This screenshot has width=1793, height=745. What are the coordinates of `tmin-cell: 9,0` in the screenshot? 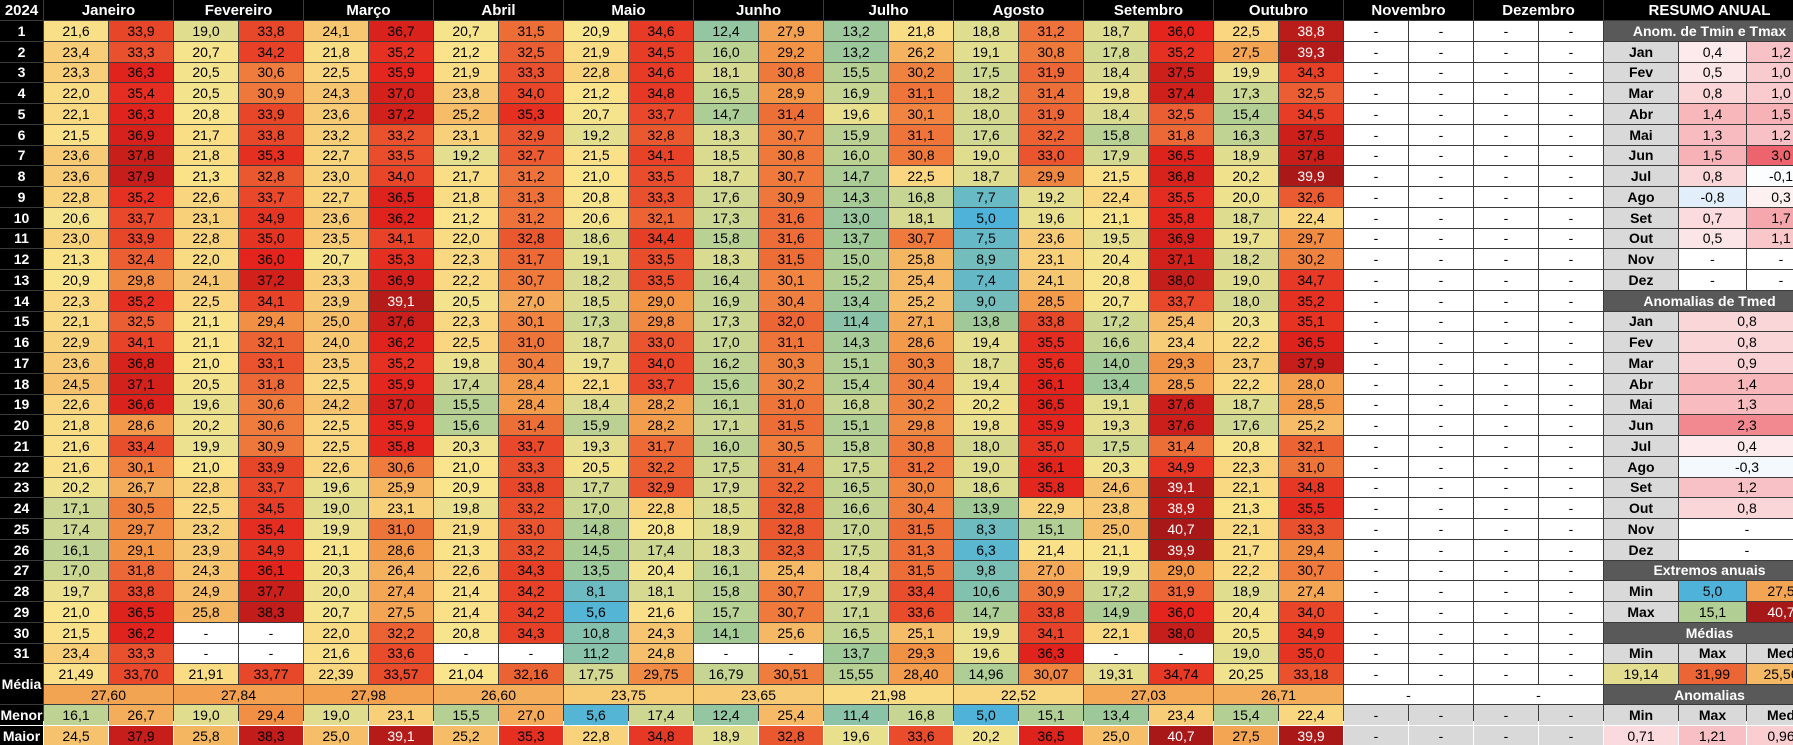 It's located at (986, 300).